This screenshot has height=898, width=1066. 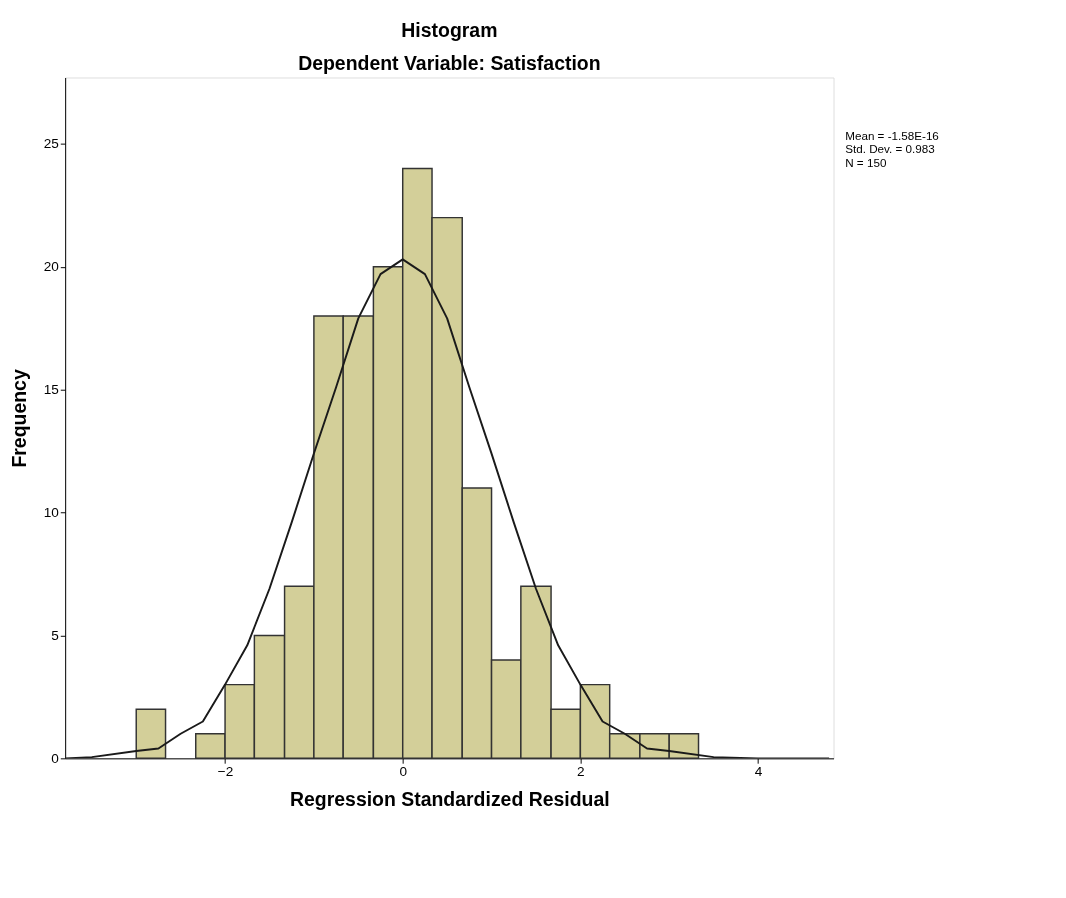 What do you see at coordinates (51, 267) in the screenshot?
I see `y-tick-label: 20` at bounding box center [51, 267].